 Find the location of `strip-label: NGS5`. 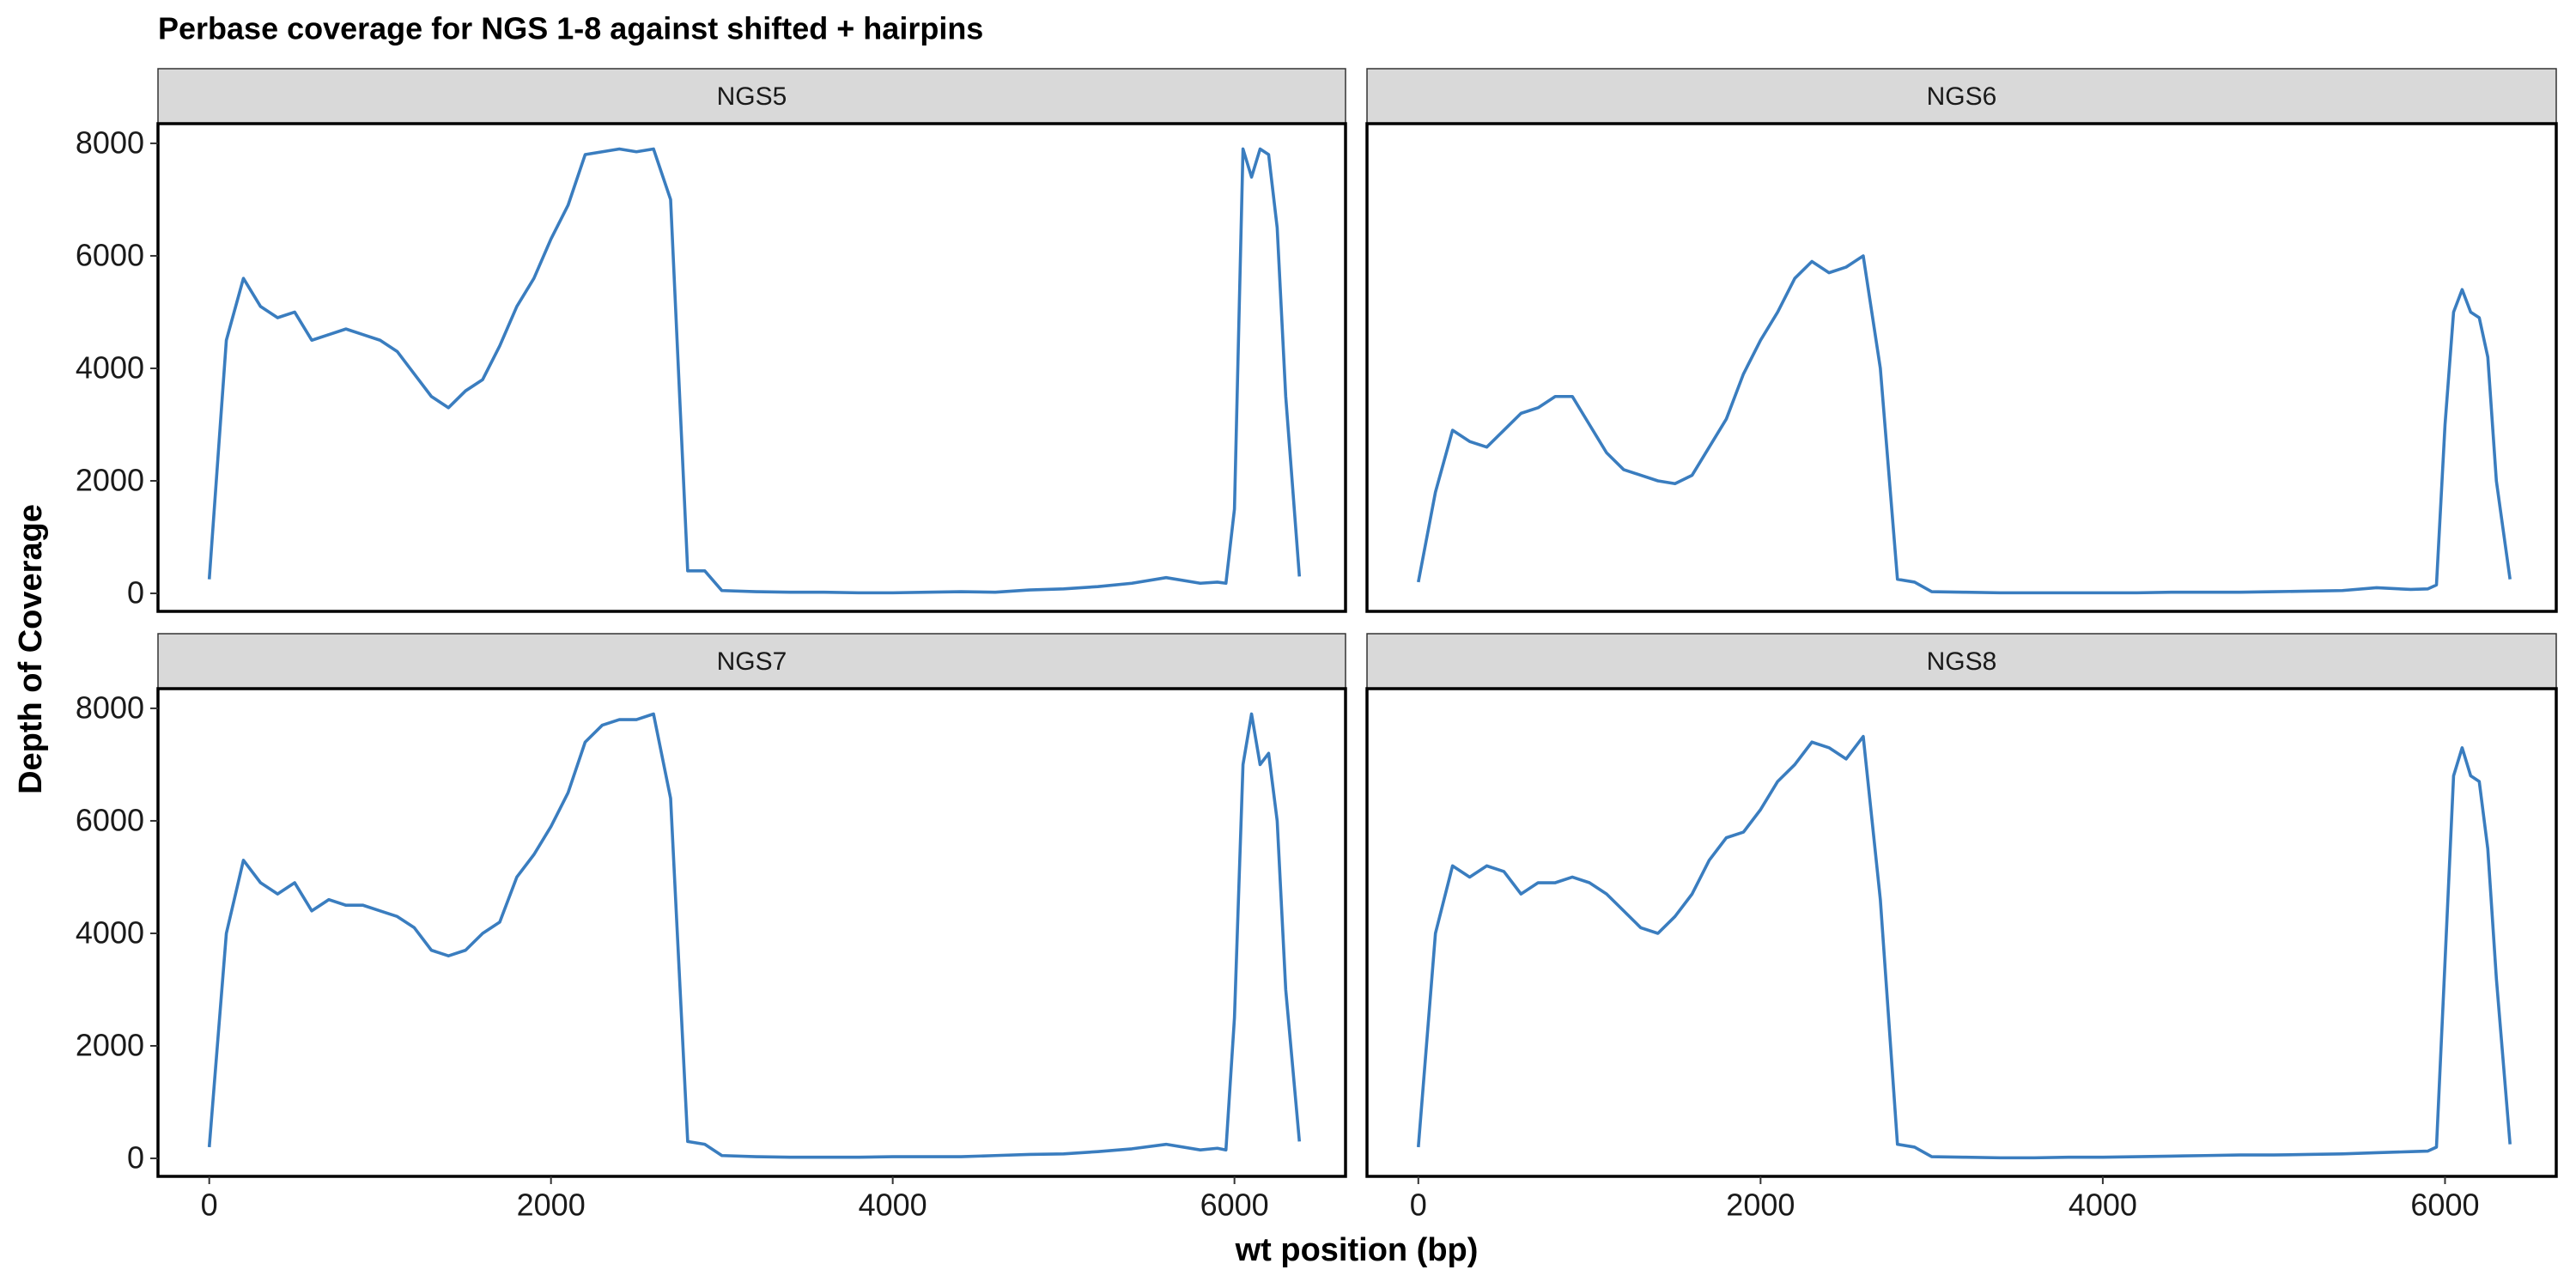

strip-label: NGS5 is located at coordinates (752, 96).